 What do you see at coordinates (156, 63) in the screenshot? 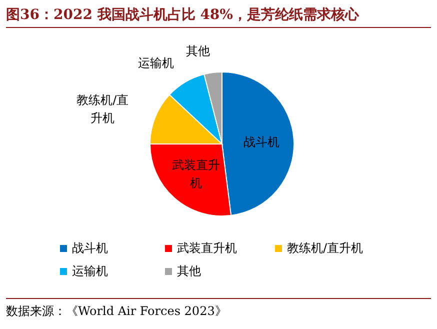
I see `slice-label: 运输机` at bounding box center [156, 63].